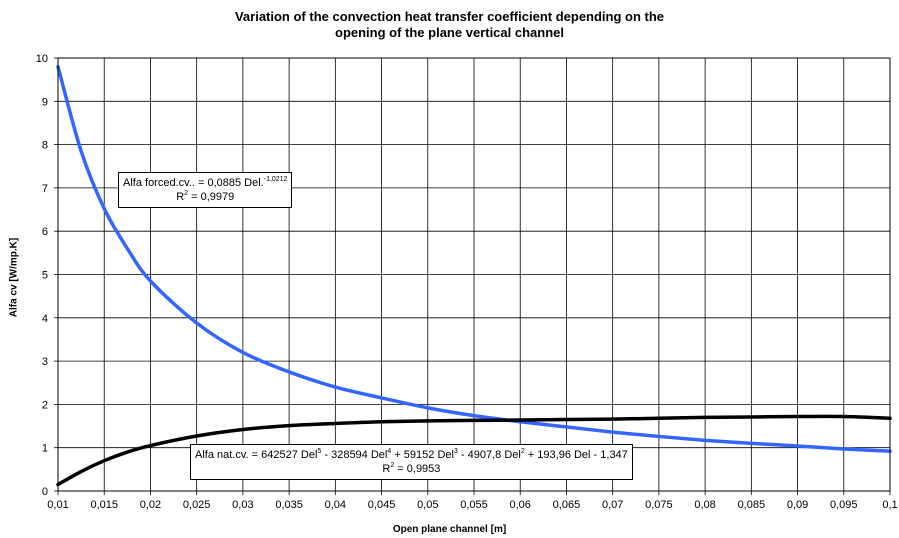  Describe the element at coordinates (335, 505) in the screenshot. I see `x-tick-label: 0,04` at that location.